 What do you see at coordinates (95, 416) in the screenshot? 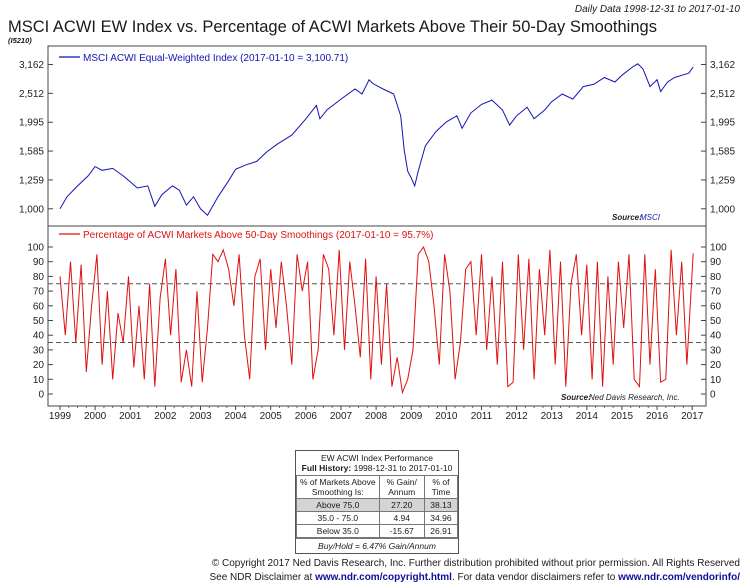
I see `x-tick-label: 2000` at bounding box center [95, 416].